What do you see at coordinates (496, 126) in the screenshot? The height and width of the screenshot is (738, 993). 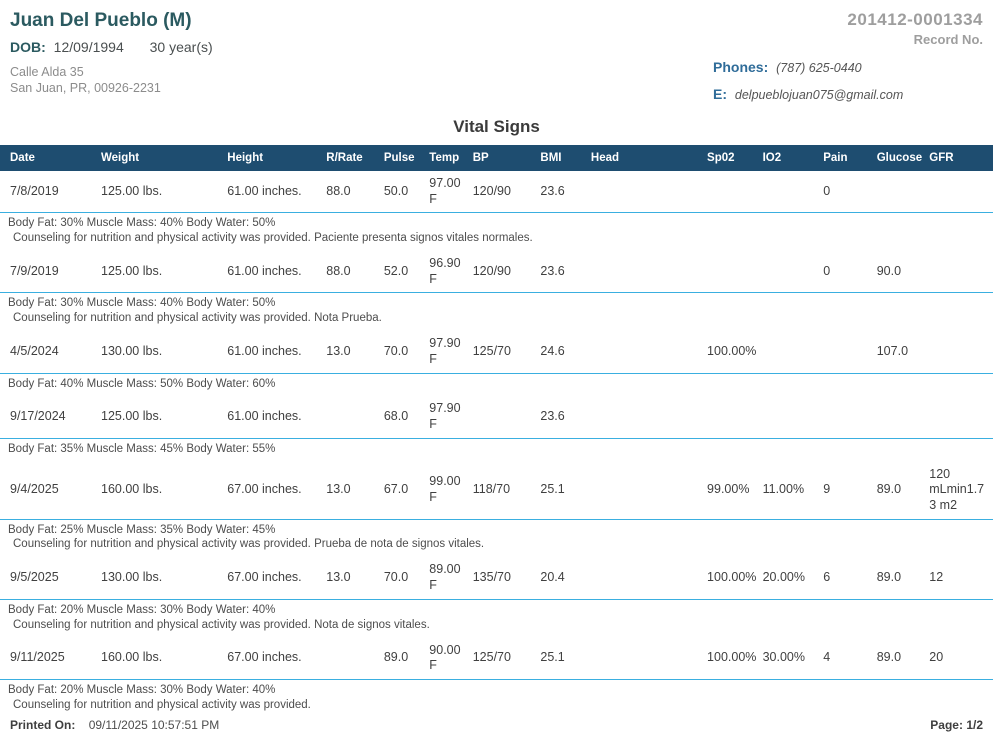 I see `report-title: Vital Signs` at bounding box center [496, 126].